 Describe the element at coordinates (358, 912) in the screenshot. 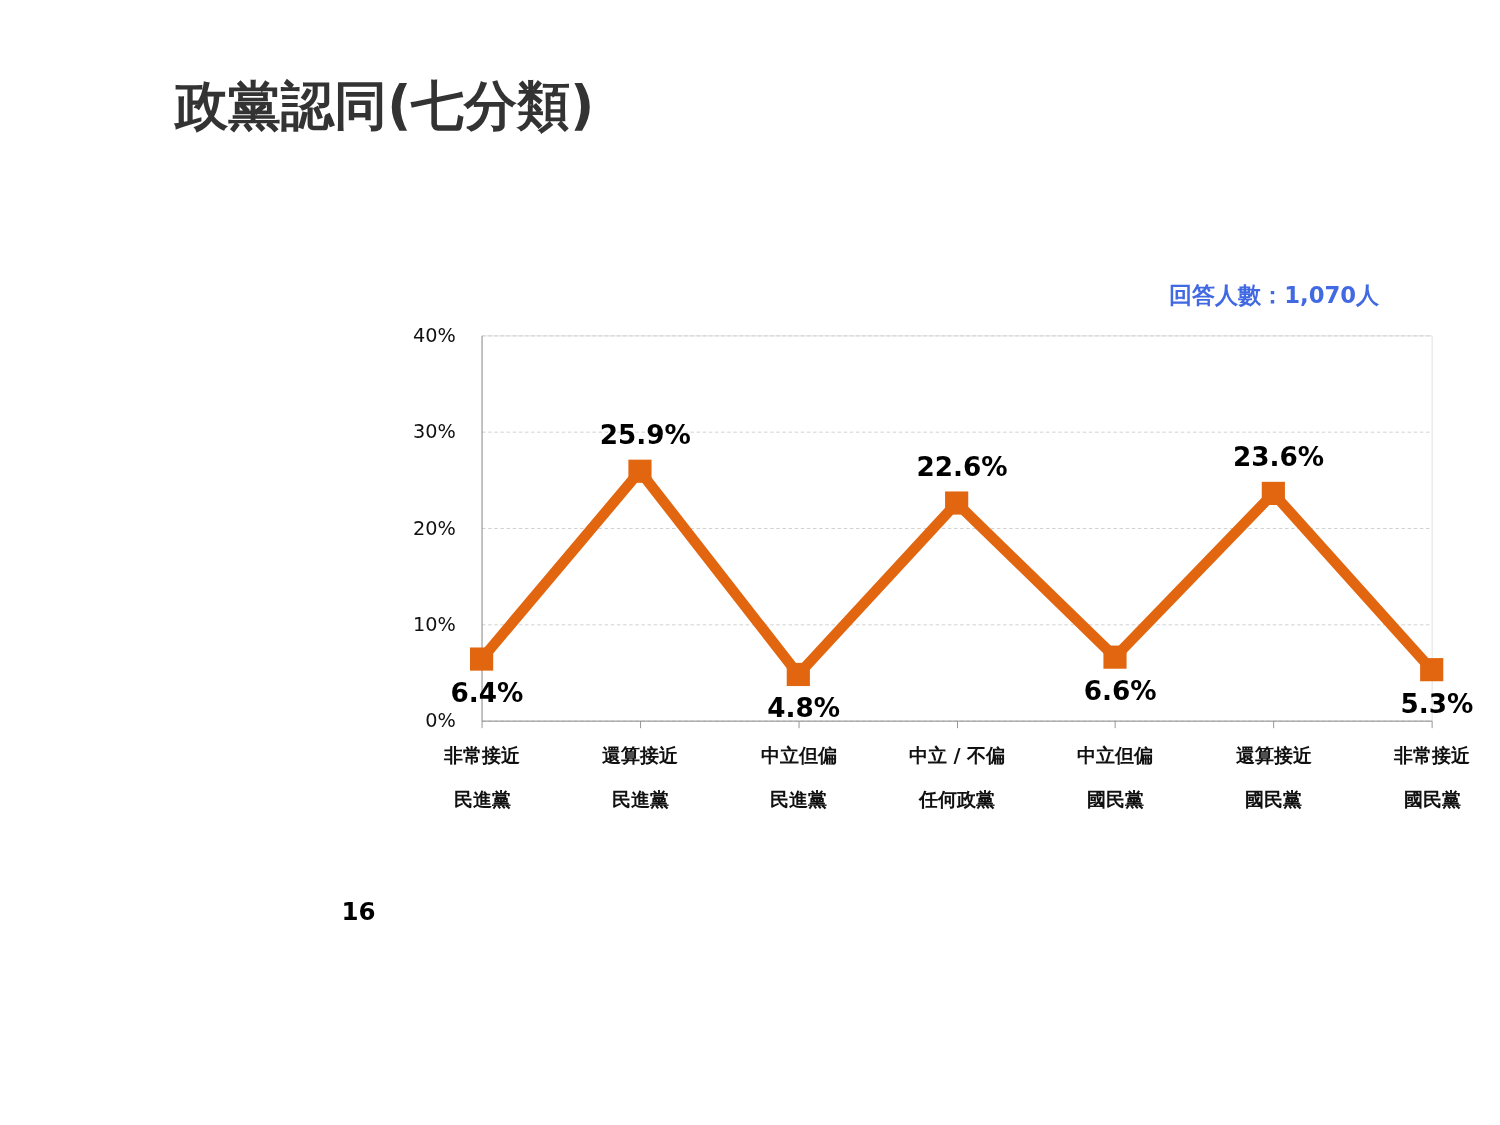

I see `text: 16` at that location.